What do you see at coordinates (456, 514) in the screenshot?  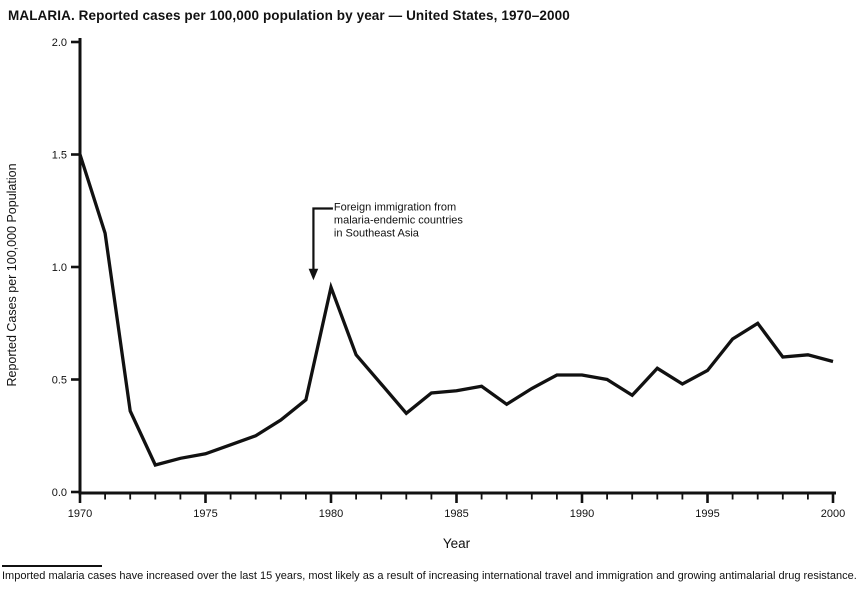 I see `x-tick-label: 1985` at bounding box center [456, 514].